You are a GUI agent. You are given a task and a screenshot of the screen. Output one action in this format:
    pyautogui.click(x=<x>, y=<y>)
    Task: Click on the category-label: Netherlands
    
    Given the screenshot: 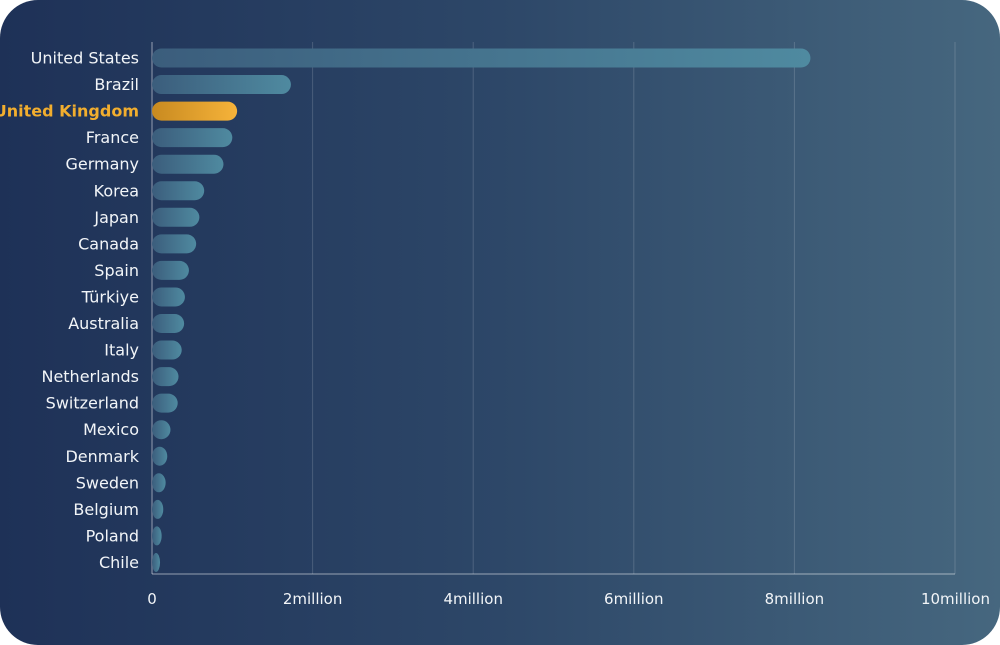 What is the action you would take?
    pyautogui.click(x=90, y=376)
    